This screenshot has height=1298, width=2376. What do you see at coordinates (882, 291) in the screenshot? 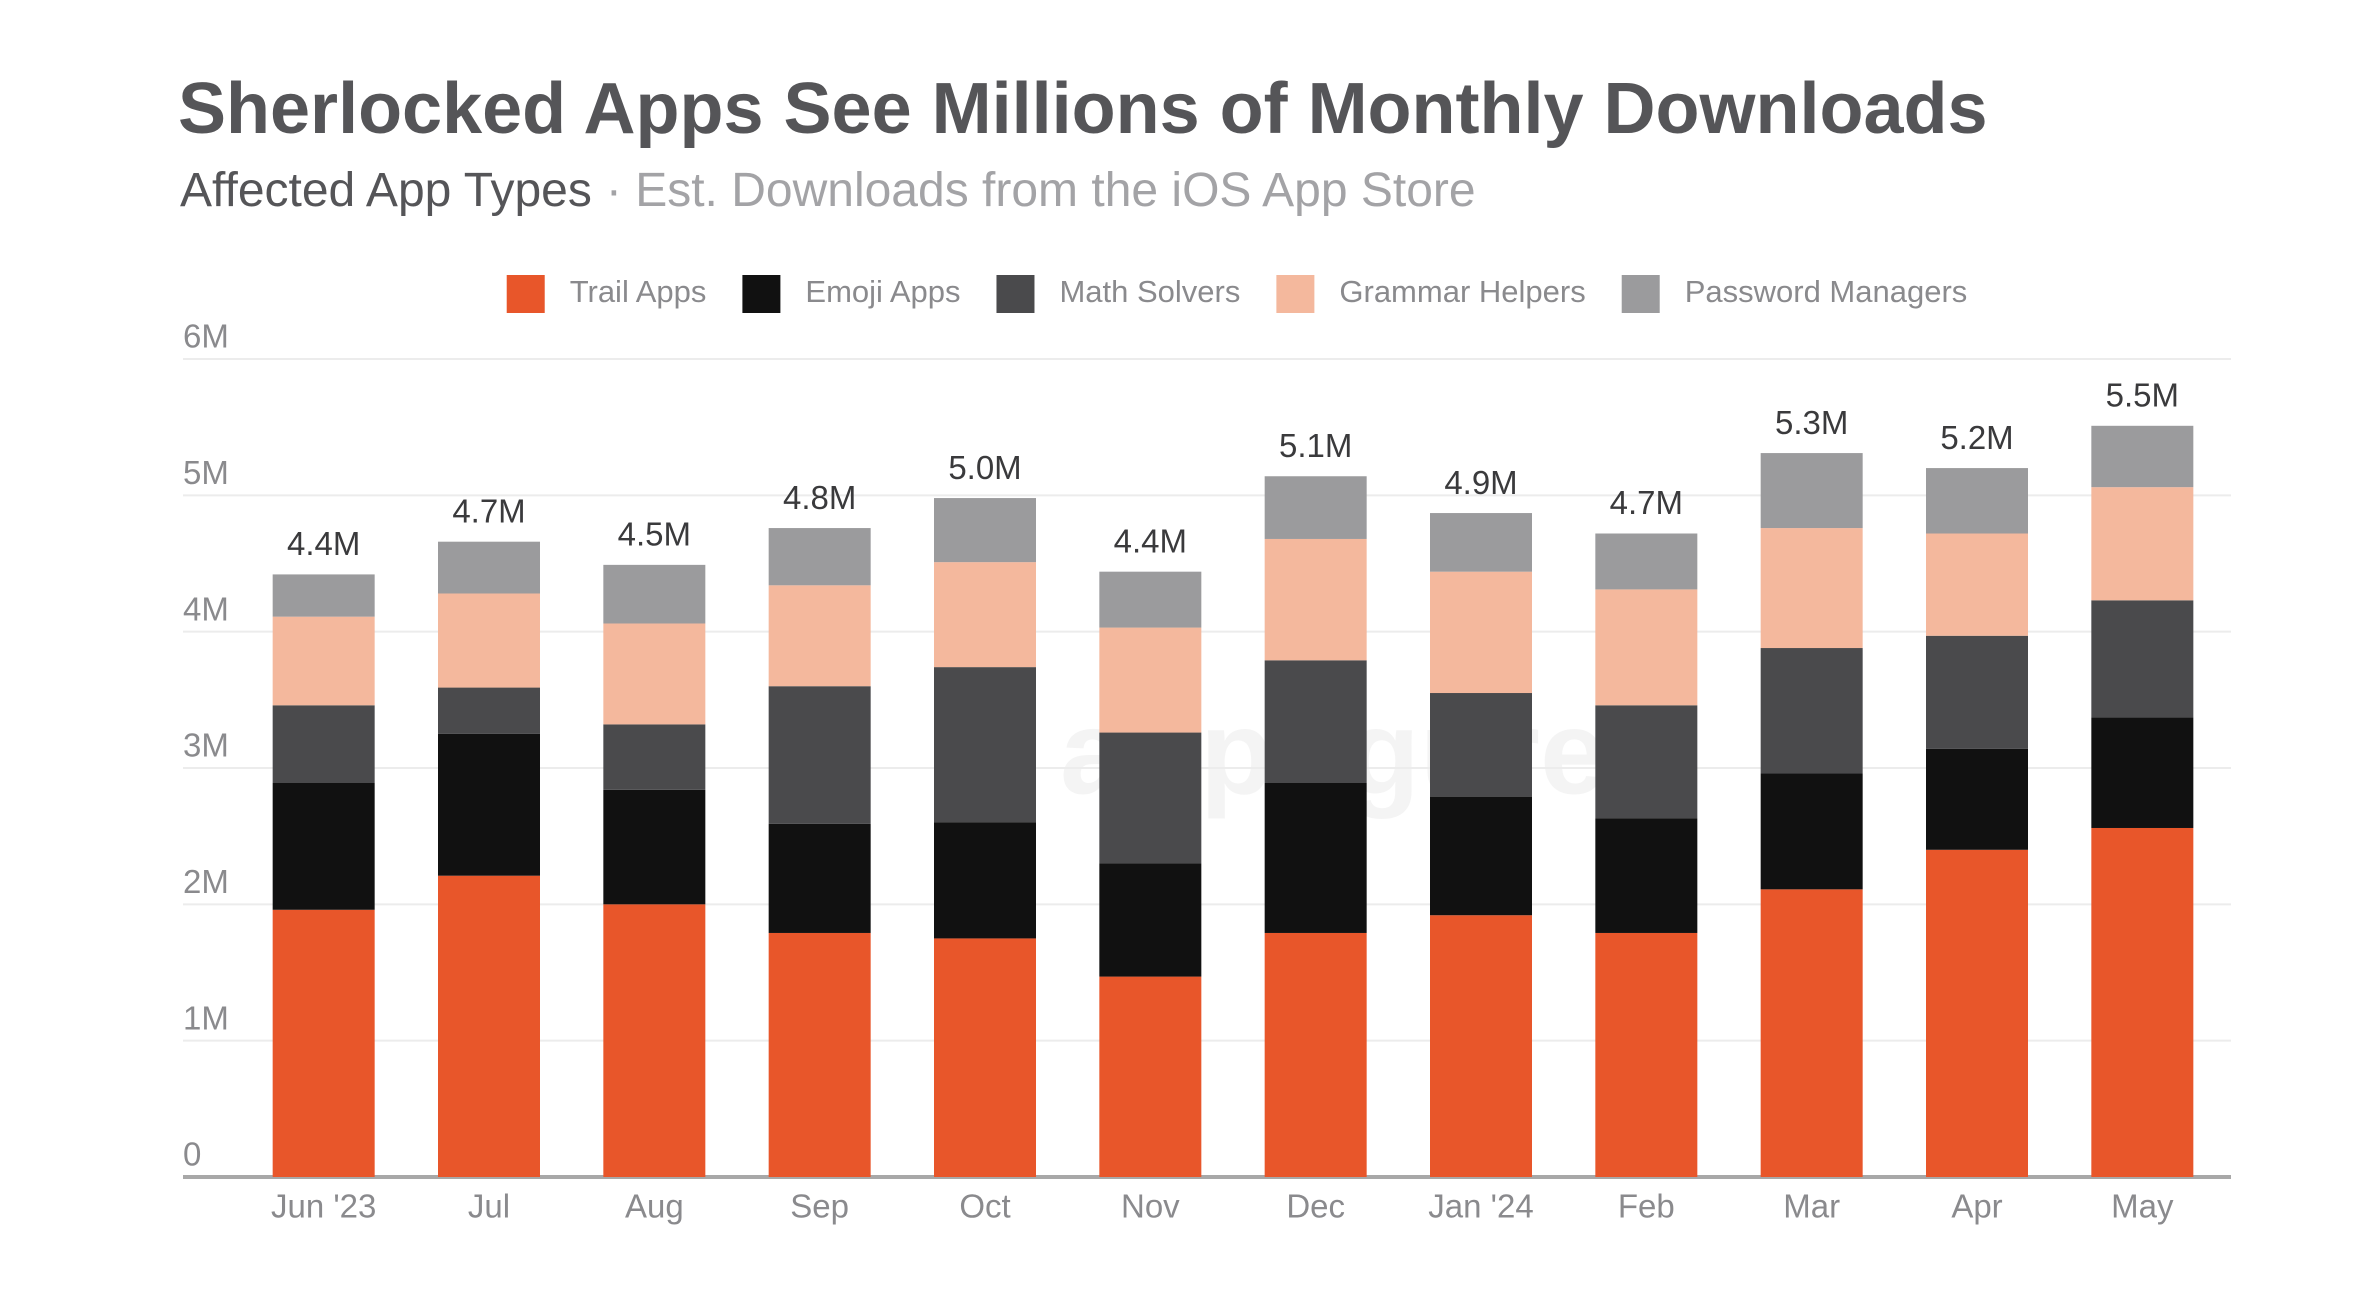
I see `legend-label: Emoji Apps` at bounding box center [882, 291].